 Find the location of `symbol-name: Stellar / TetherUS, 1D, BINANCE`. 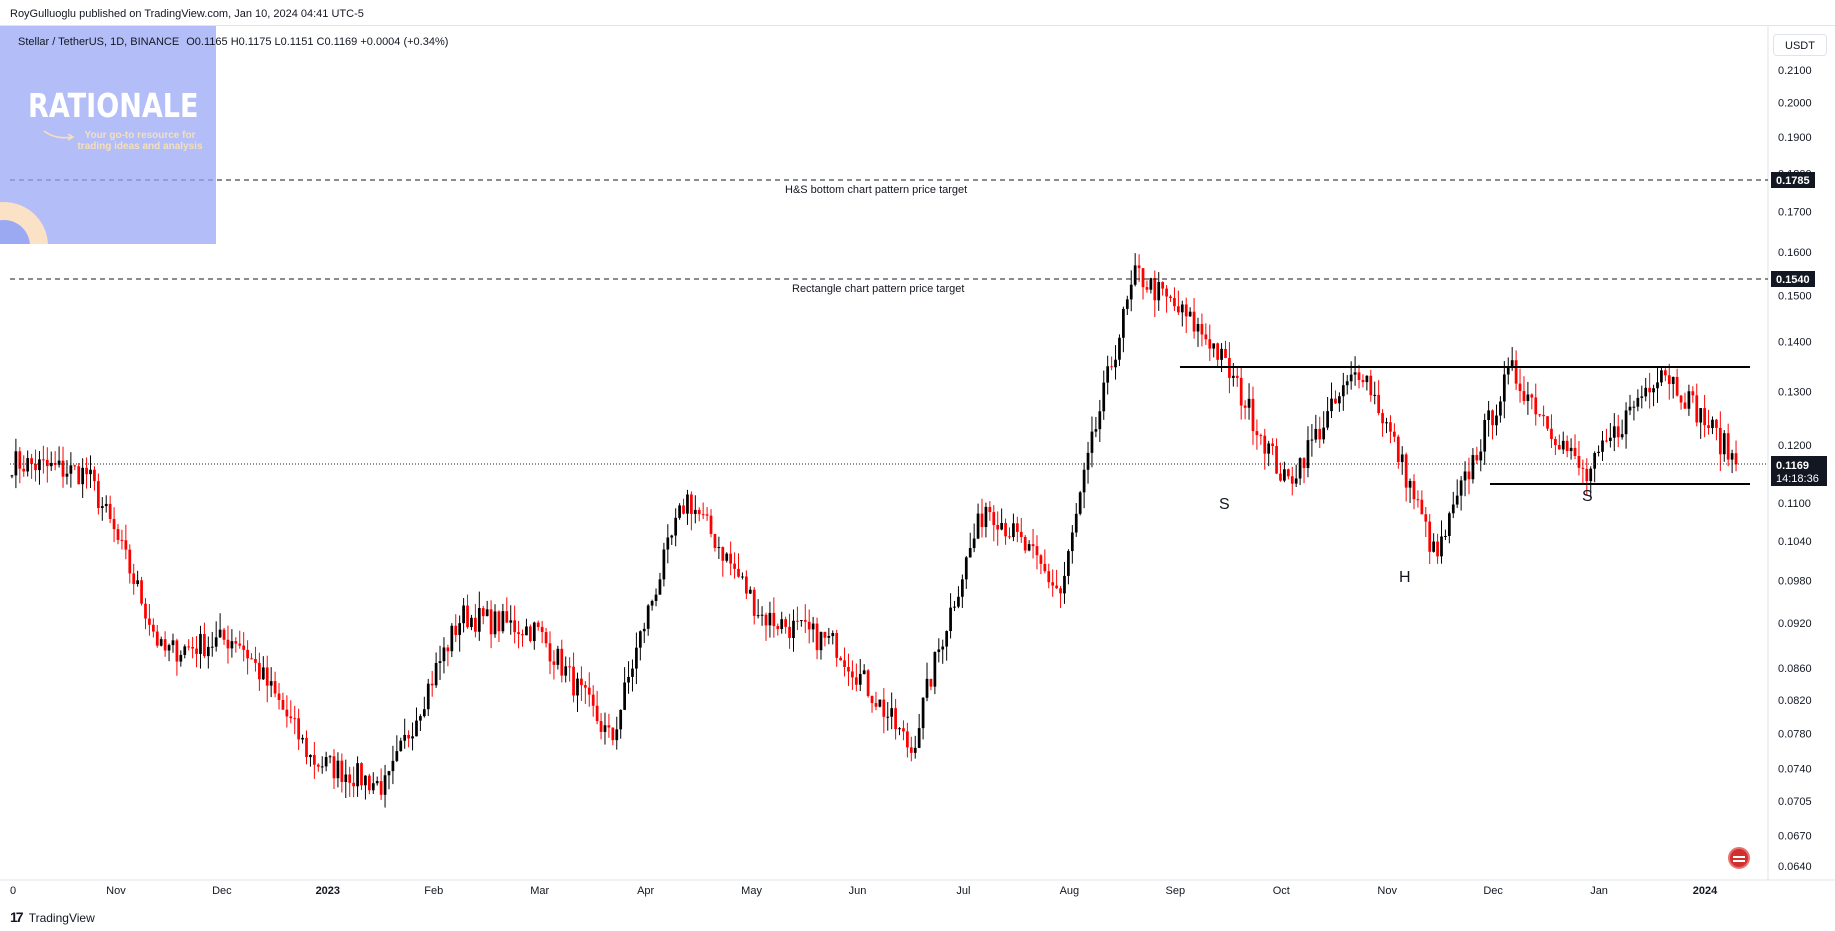

symbol-name: Stellar / TetherUS, 1D, BINANCE is located at coordinates (99, 42).